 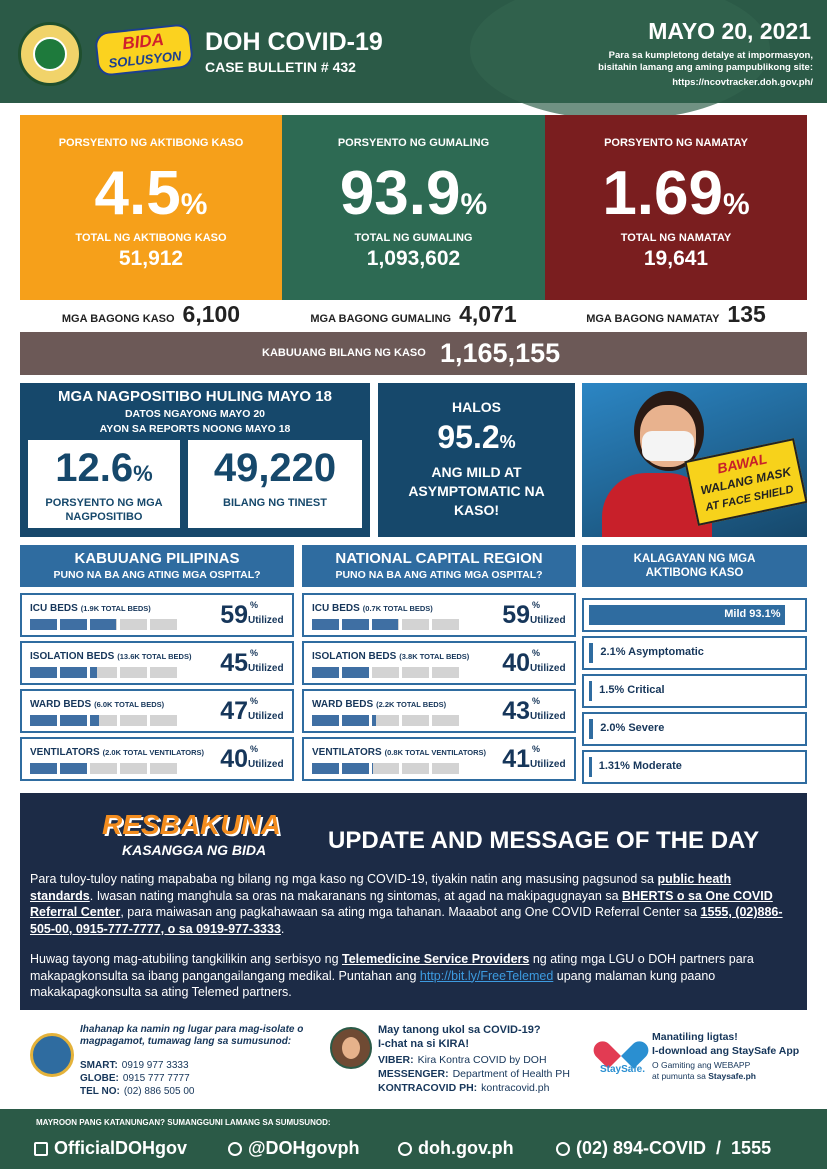 What do you see at coordinates (482, 1060) in the screenshot?
I see `contact-value: Kira Kontra COVID by DOH` at bounding box center [482, 1060].